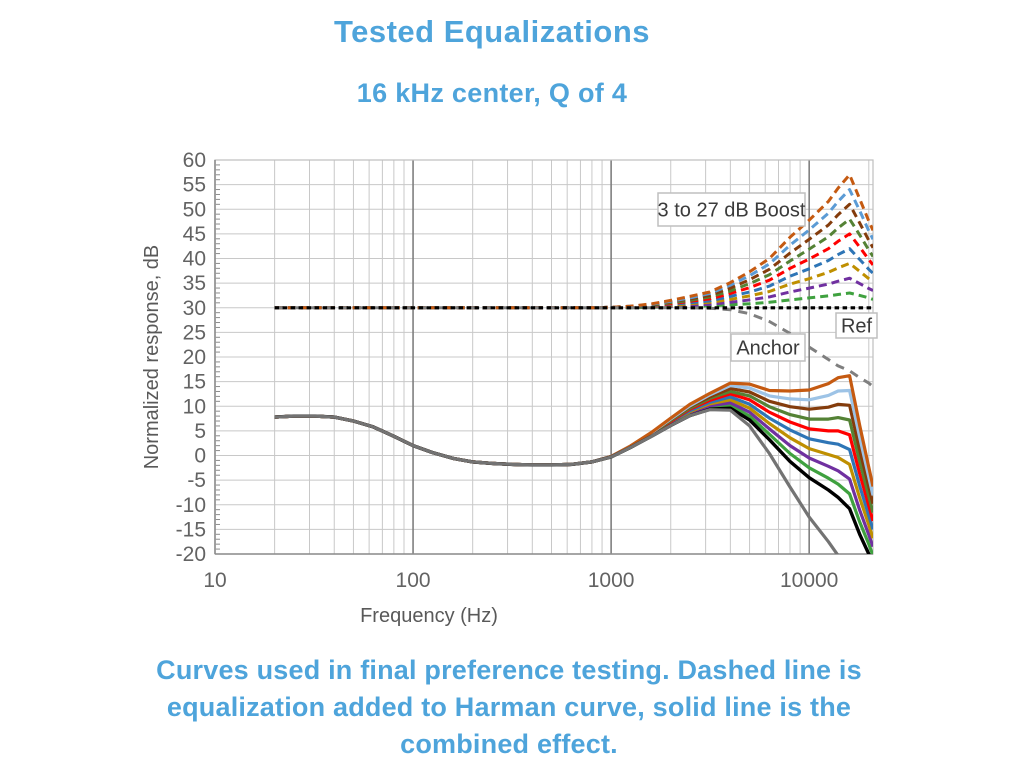  Describe the element at coordinates (194, 185) in the screenshot. I see `y-tick-label: 55` at that location.